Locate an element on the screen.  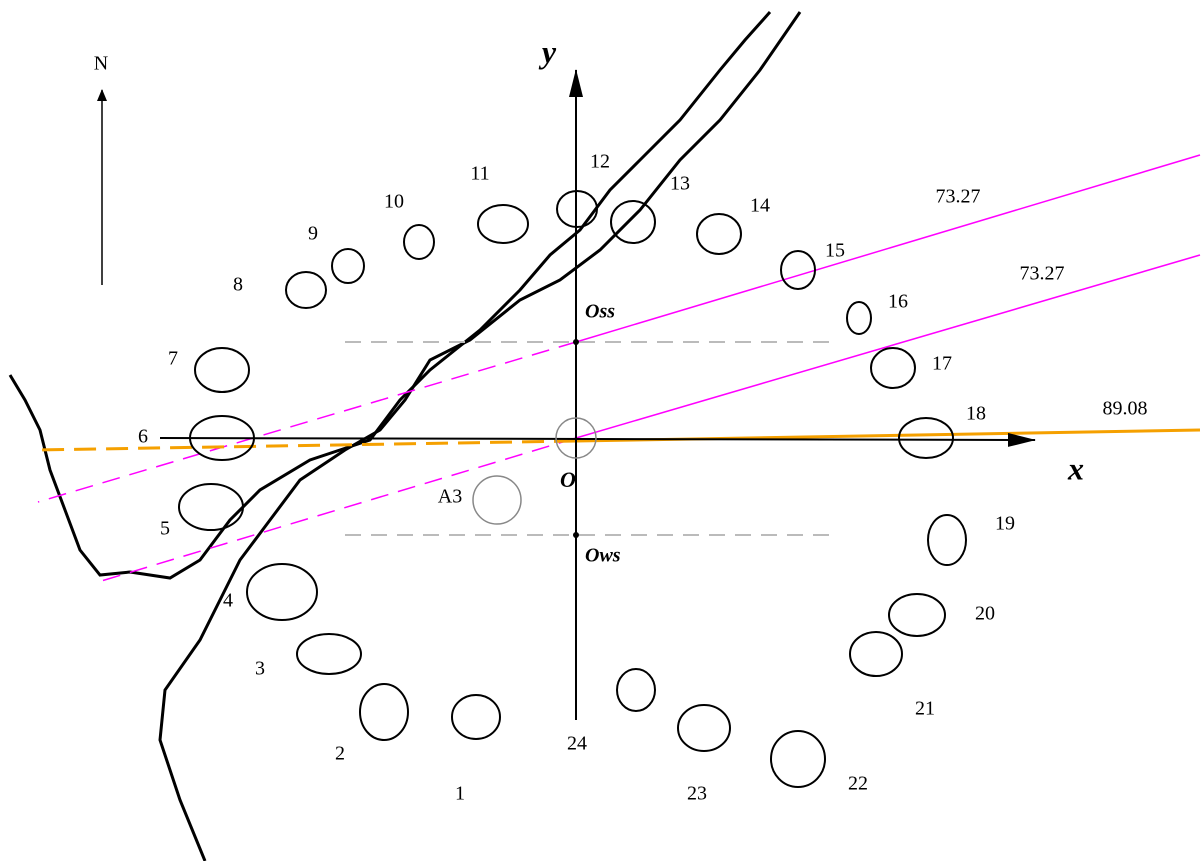
stone-label: 6 is located at coordinates (143, 437).